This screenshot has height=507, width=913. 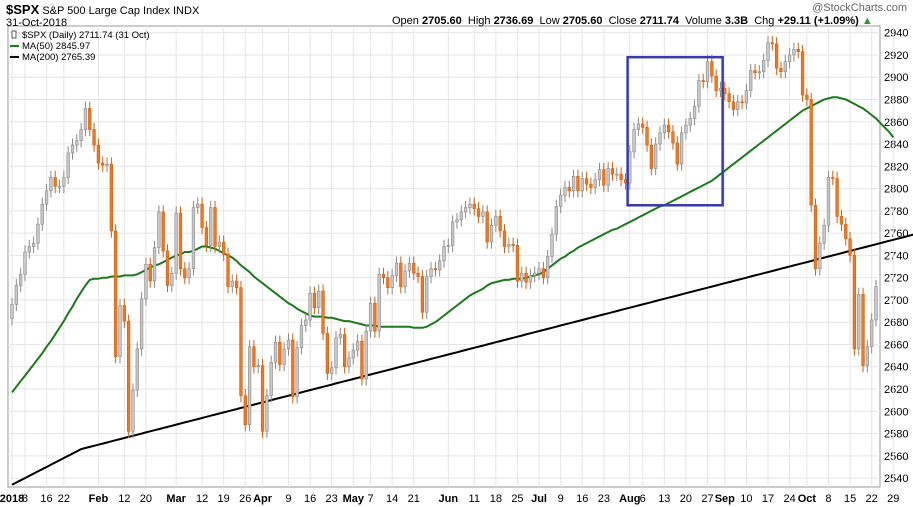 What do you see at coordinates (517, 499) in the screenshot?
I see `x-tick-label: 25` at bounding box center [517, 499].